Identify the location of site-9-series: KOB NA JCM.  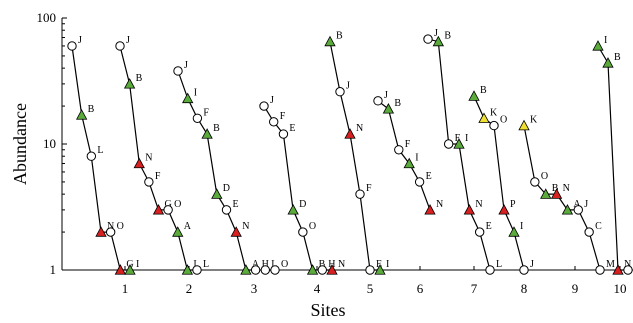
(566, 195).